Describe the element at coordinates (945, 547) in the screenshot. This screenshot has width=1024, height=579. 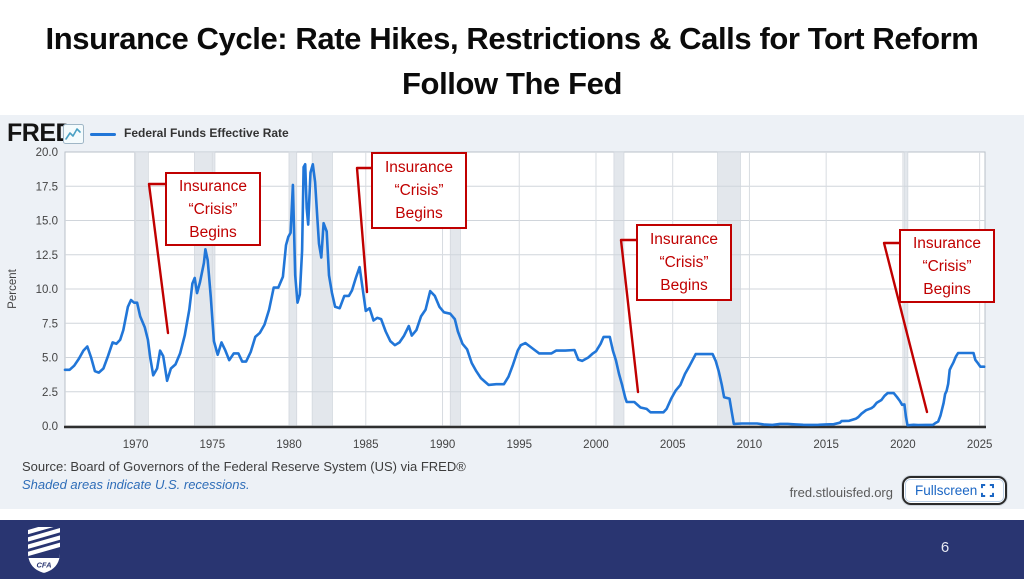
I see `page-number: 6` at that location.